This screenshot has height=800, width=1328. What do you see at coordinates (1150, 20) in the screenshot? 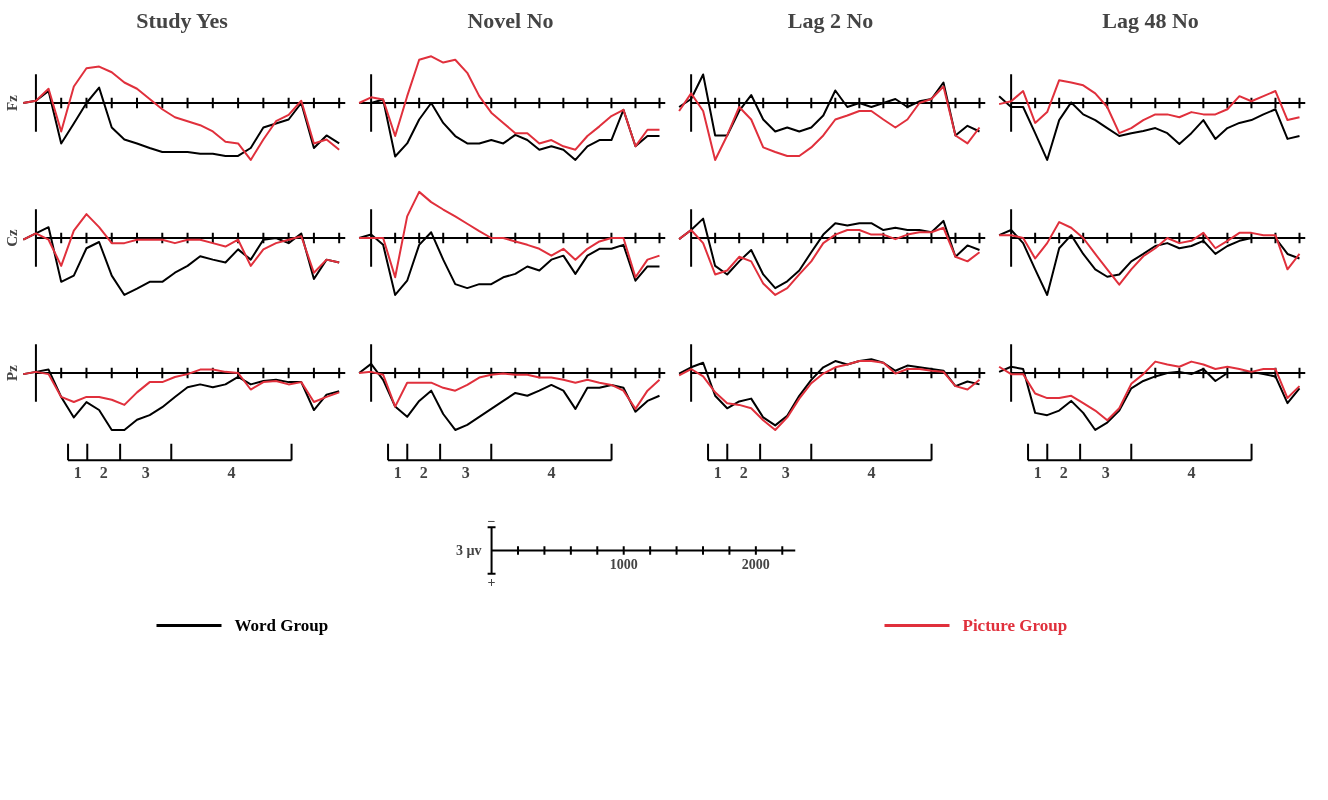
I see `chart-title: Lag 48 No` at bounding box center [1150, 20].